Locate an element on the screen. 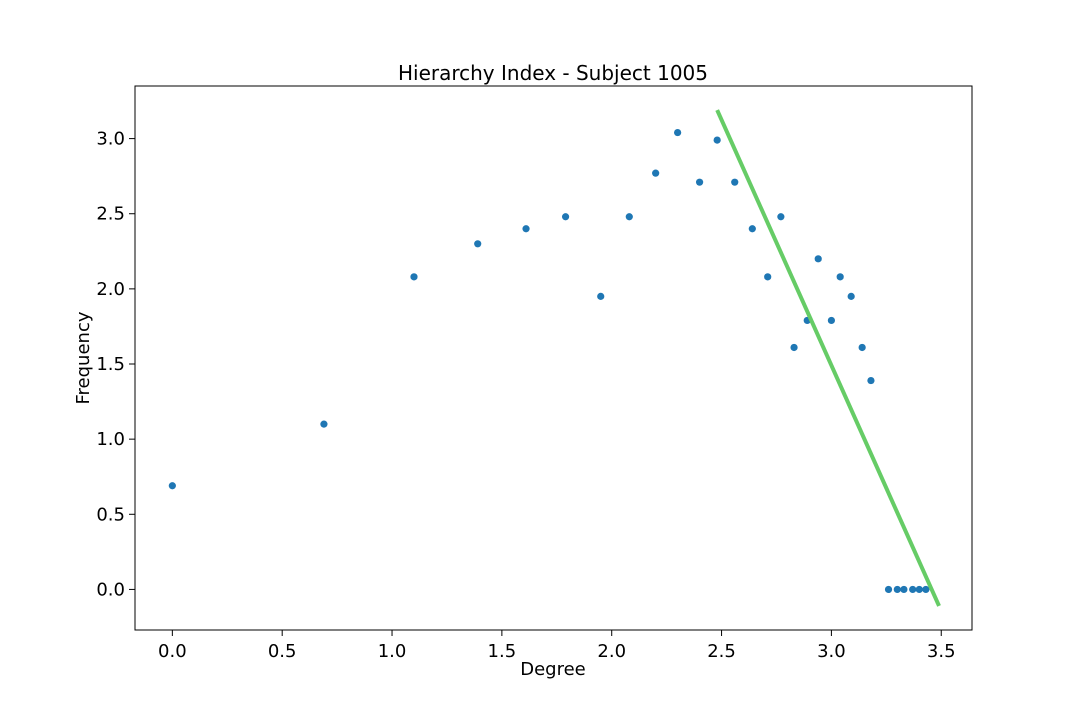  x-tick-label: 1.0 is located at coordinates (392, 651).